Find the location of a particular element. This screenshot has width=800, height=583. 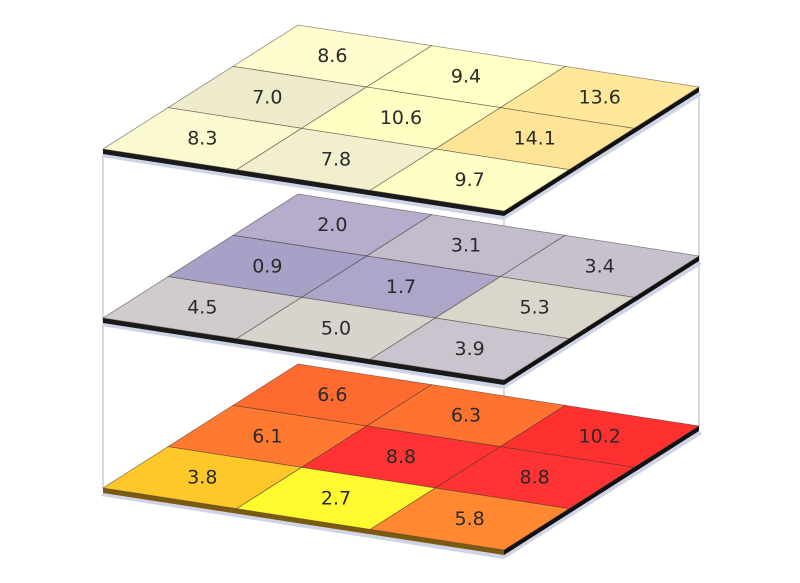

grid-cell: 4.5 is located at coordinates (202, 308).